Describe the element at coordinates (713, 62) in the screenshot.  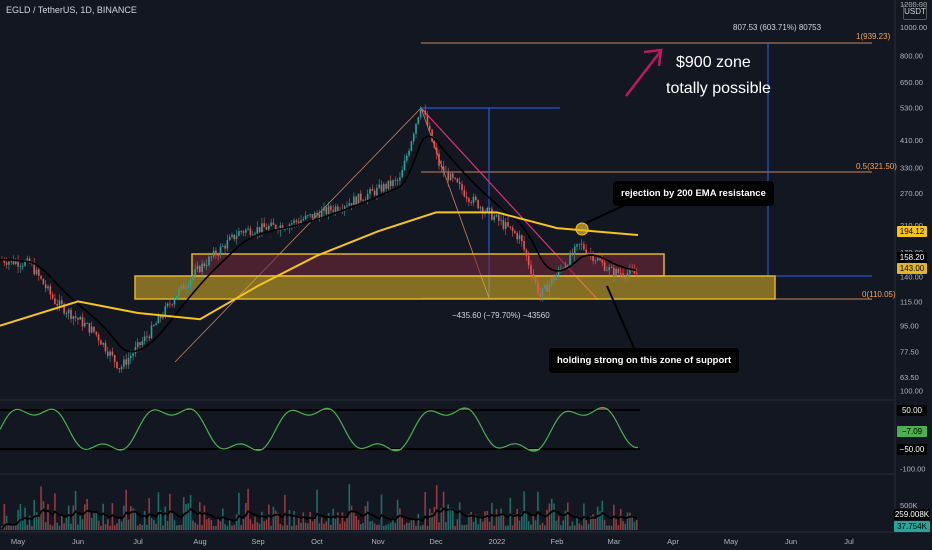
I see `callout-line-1: $900 zone` at that location.